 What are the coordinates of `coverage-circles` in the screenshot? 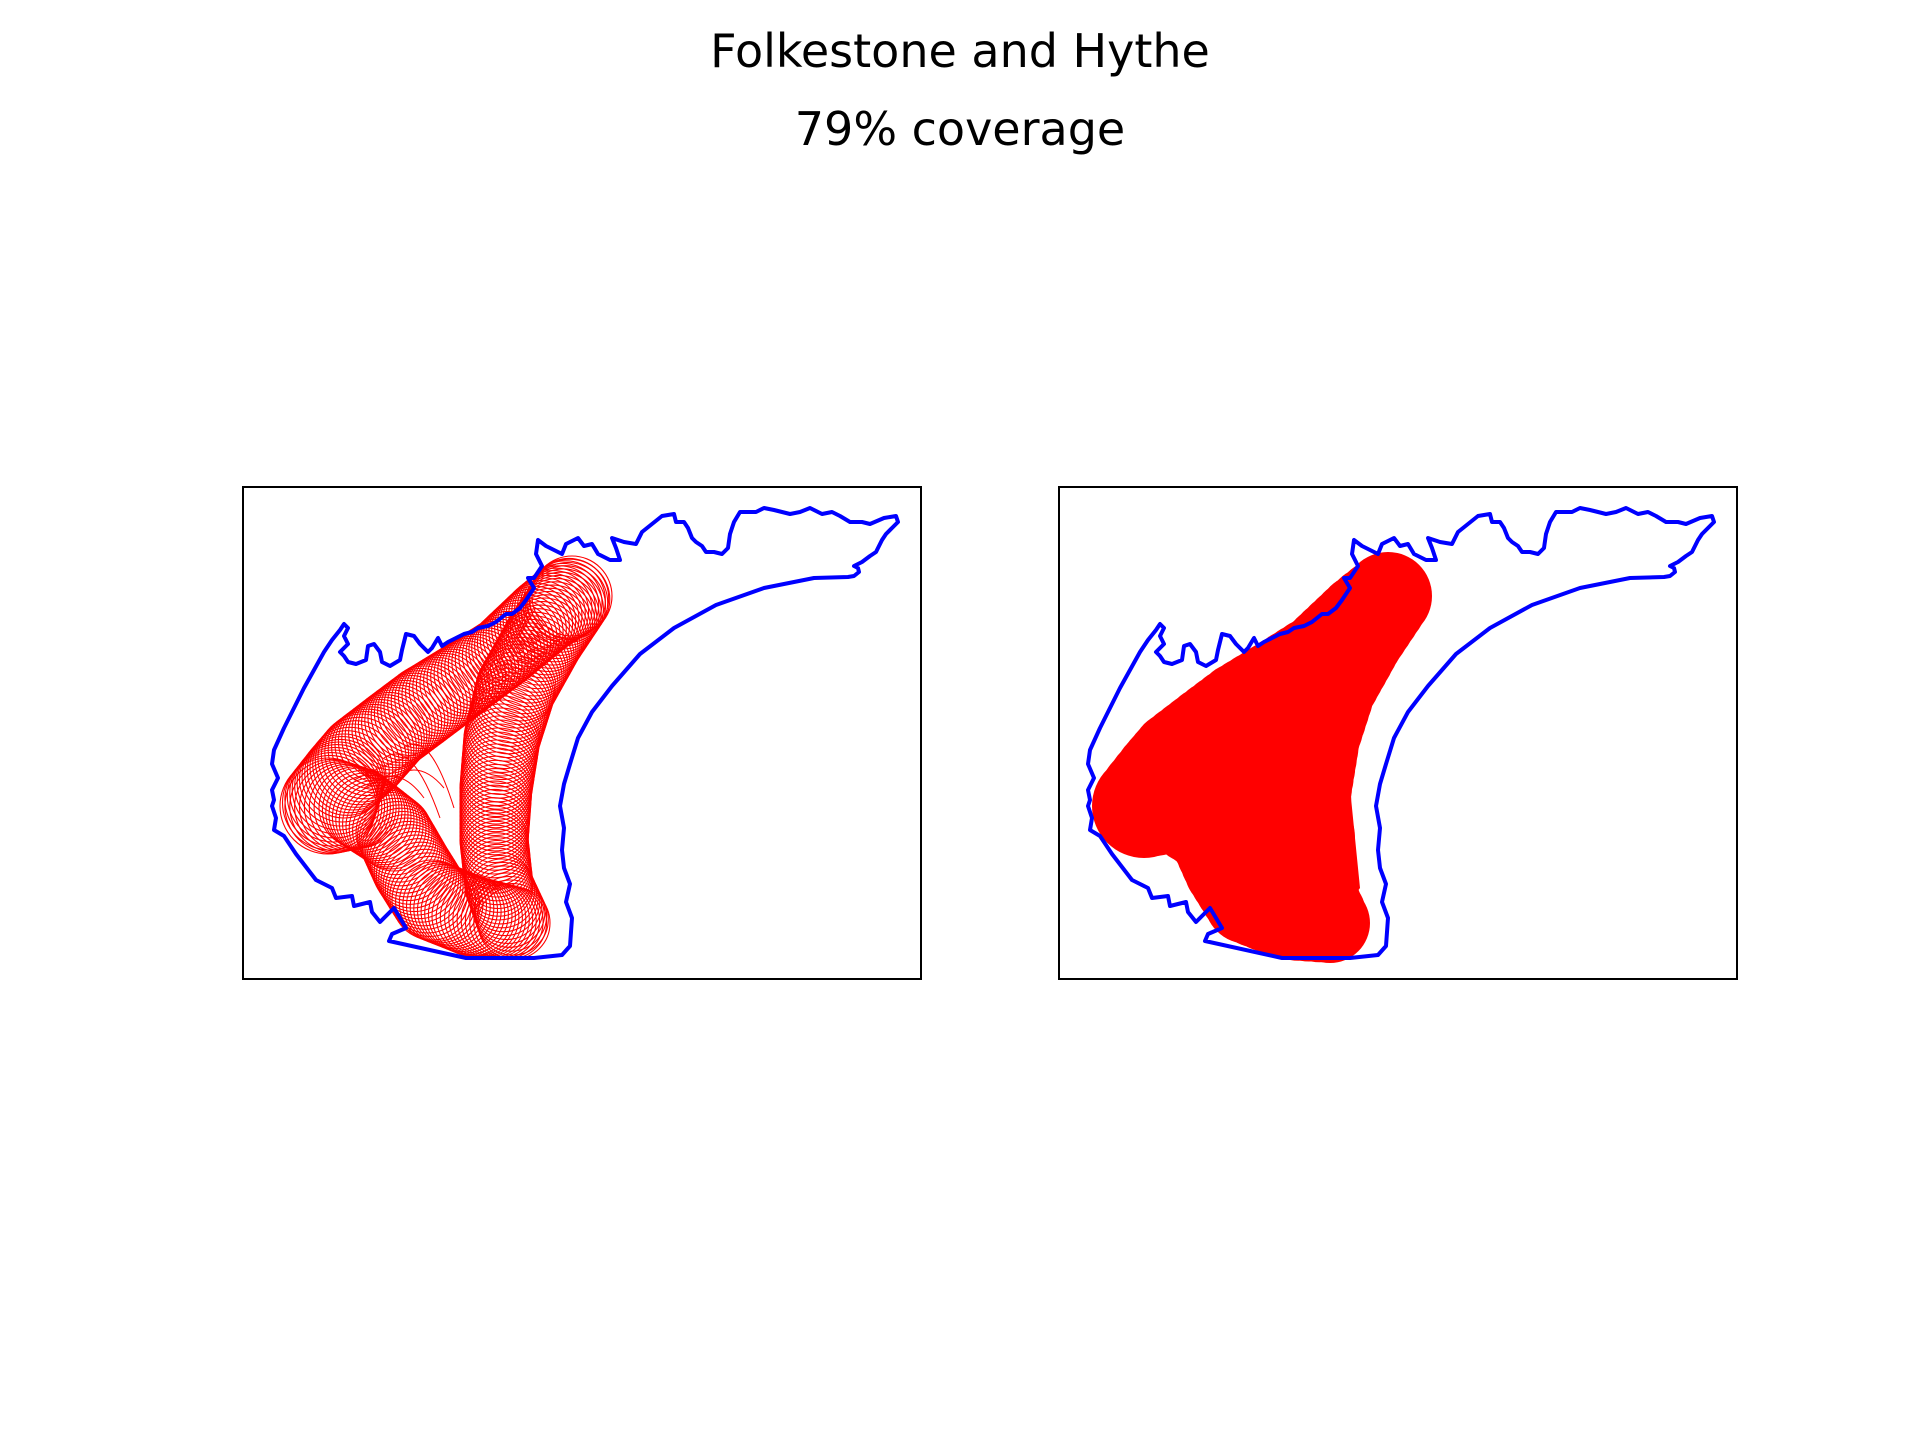 It's located at (446, 757).